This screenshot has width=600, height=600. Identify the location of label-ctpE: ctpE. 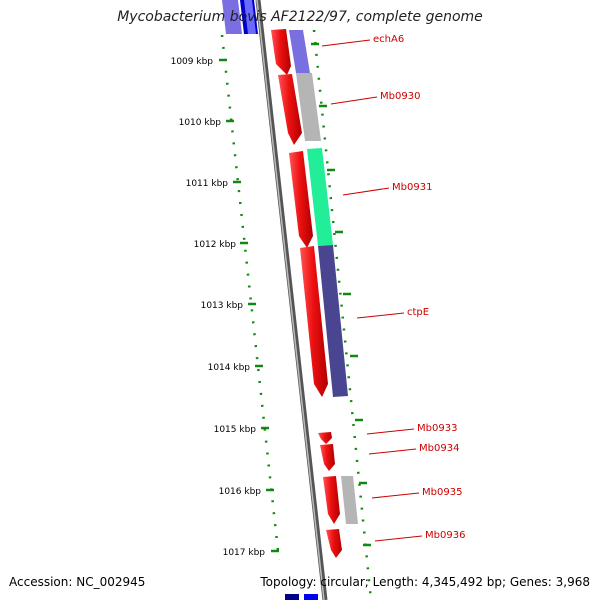
(418, 312).